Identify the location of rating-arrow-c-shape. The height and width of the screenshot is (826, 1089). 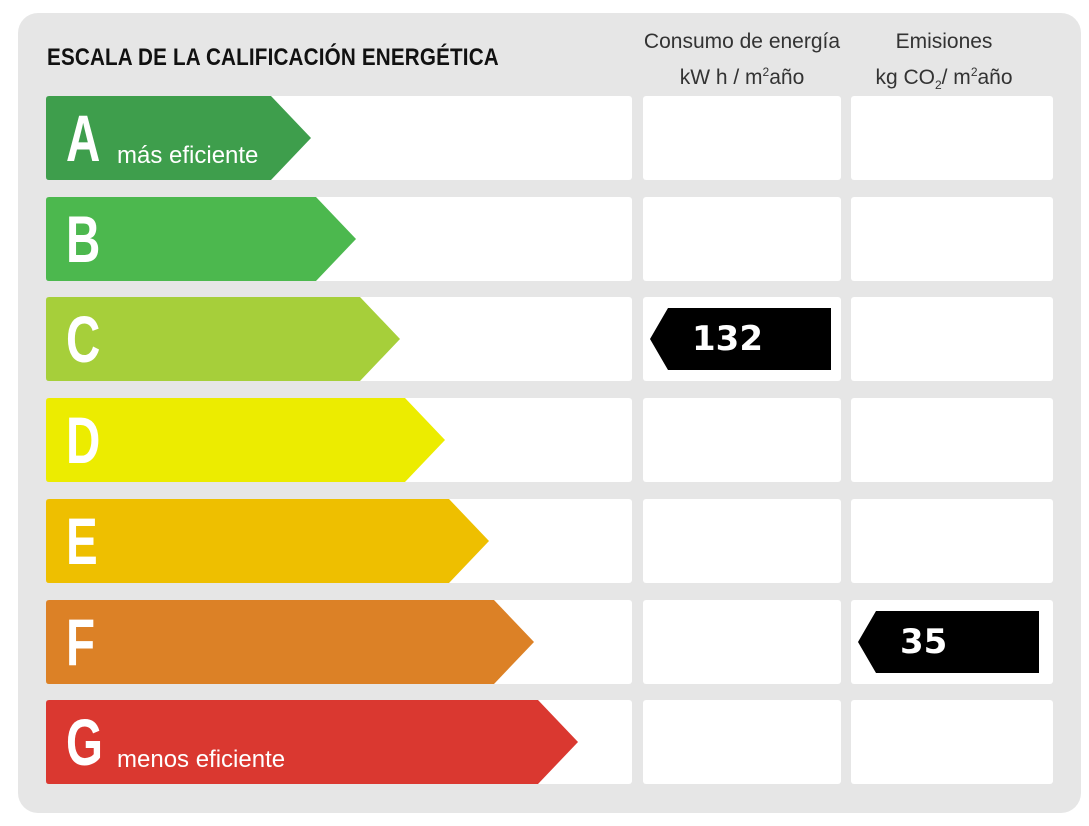
(223, 339).